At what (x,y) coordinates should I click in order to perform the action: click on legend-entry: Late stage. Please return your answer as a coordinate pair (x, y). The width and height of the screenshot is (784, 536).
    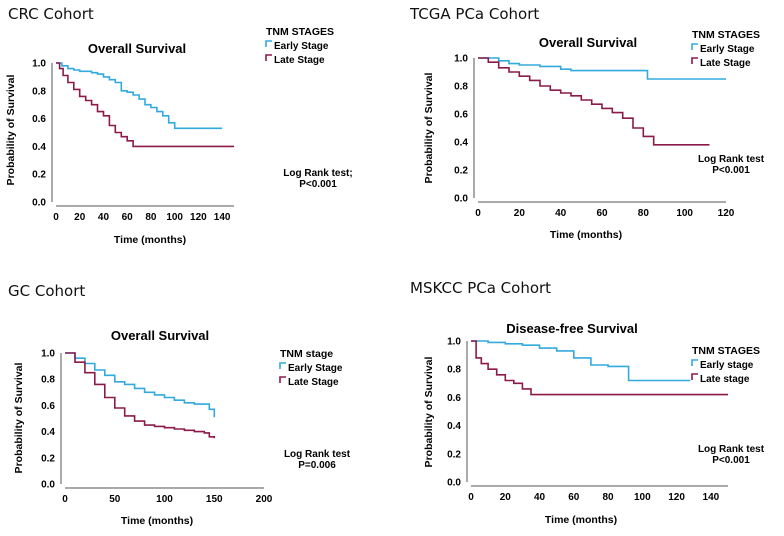
    Looking at the image, I should click on (725, 379).